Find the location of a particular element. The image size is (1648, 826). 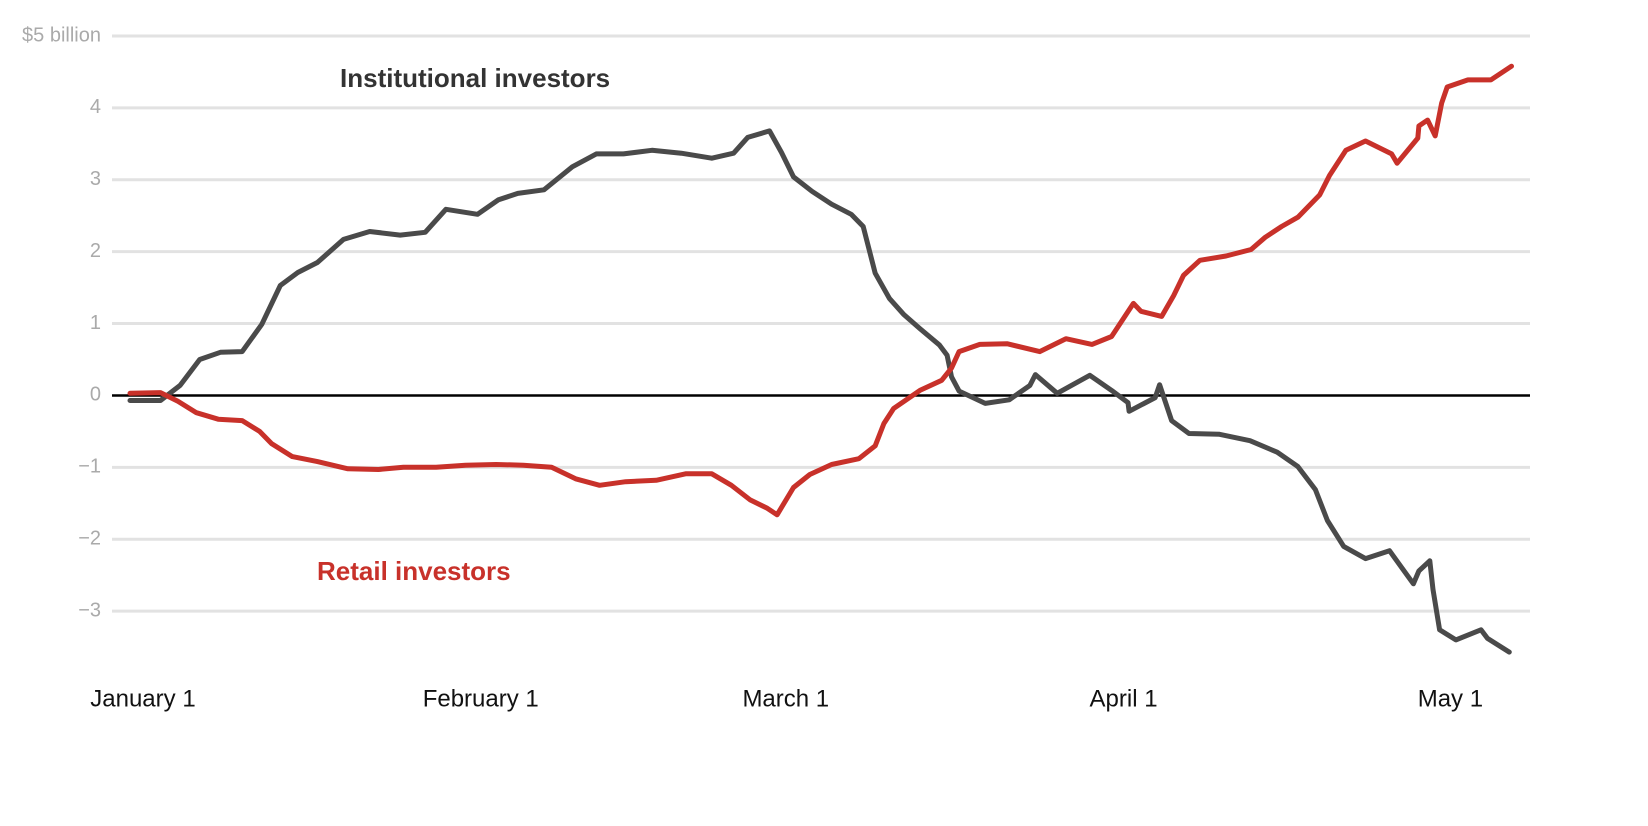

y-tick-label: 4 is located at coordinates (95, 107).